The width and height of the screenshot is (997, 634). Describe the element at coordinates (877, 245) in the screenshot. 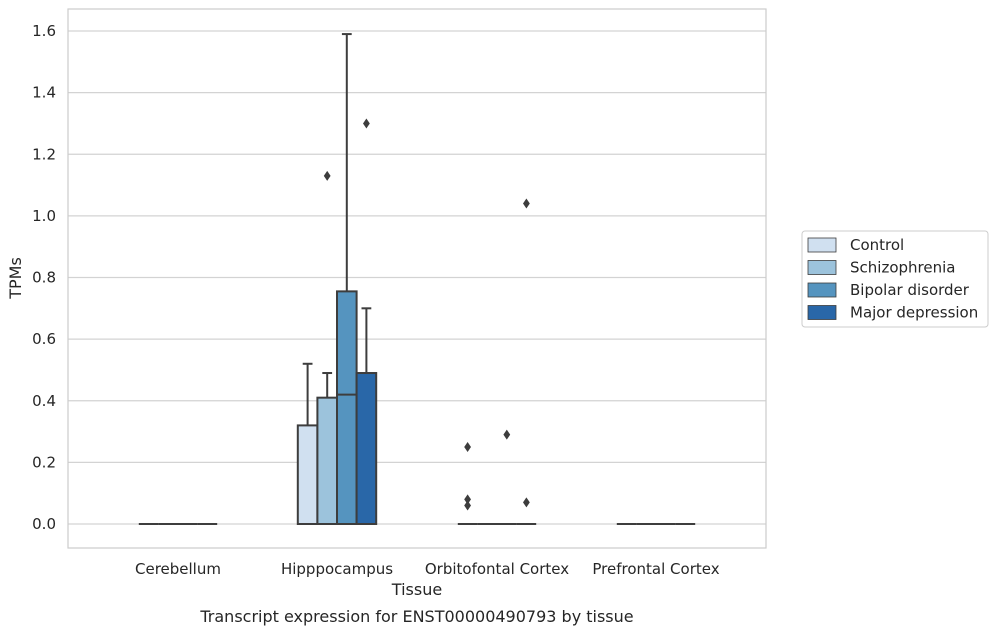

I see `legend-label: Control` at that location.